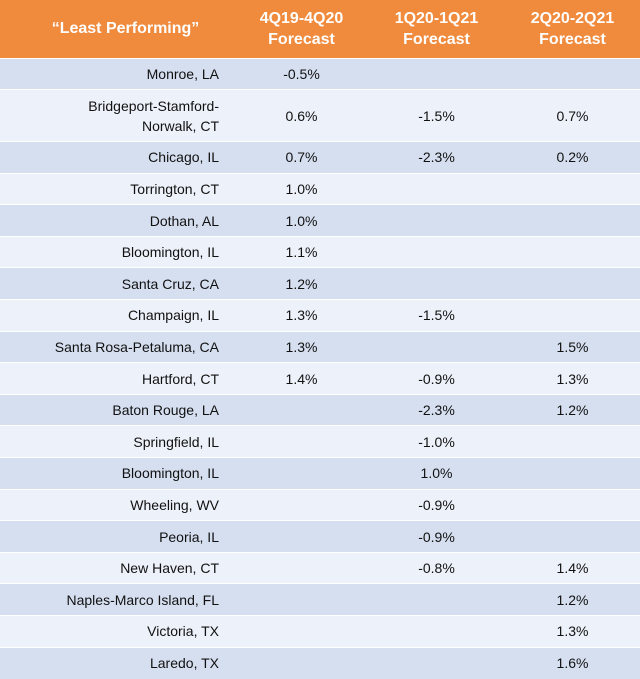 The width and height of the screenshot is (640, 679). I want to click on forecast-value: 0.6%, so click(301, 115).